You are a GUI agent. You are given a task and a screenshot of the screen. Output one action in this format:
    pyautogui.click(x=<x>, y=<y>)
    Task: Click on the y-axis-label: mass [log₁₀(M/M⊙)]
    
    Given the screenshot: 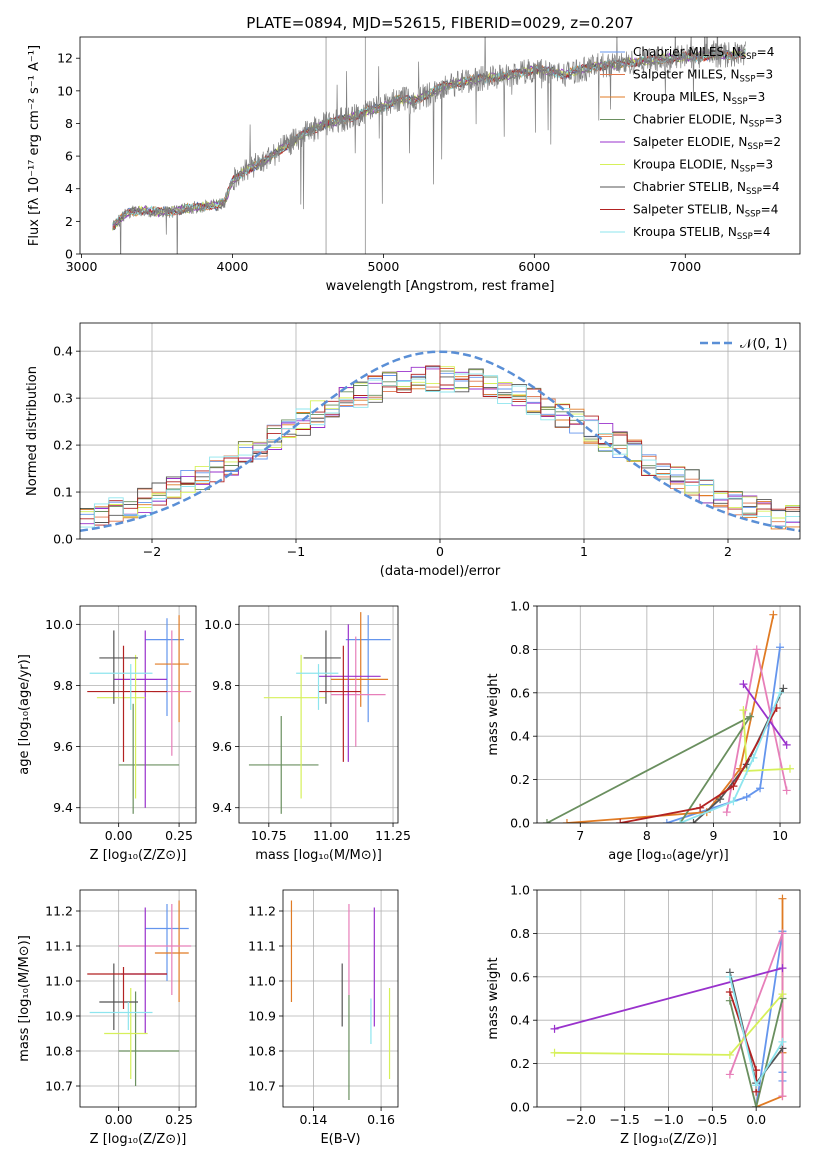 What is the action you would take?
    pyautogui.click(x=24, y=998)
    